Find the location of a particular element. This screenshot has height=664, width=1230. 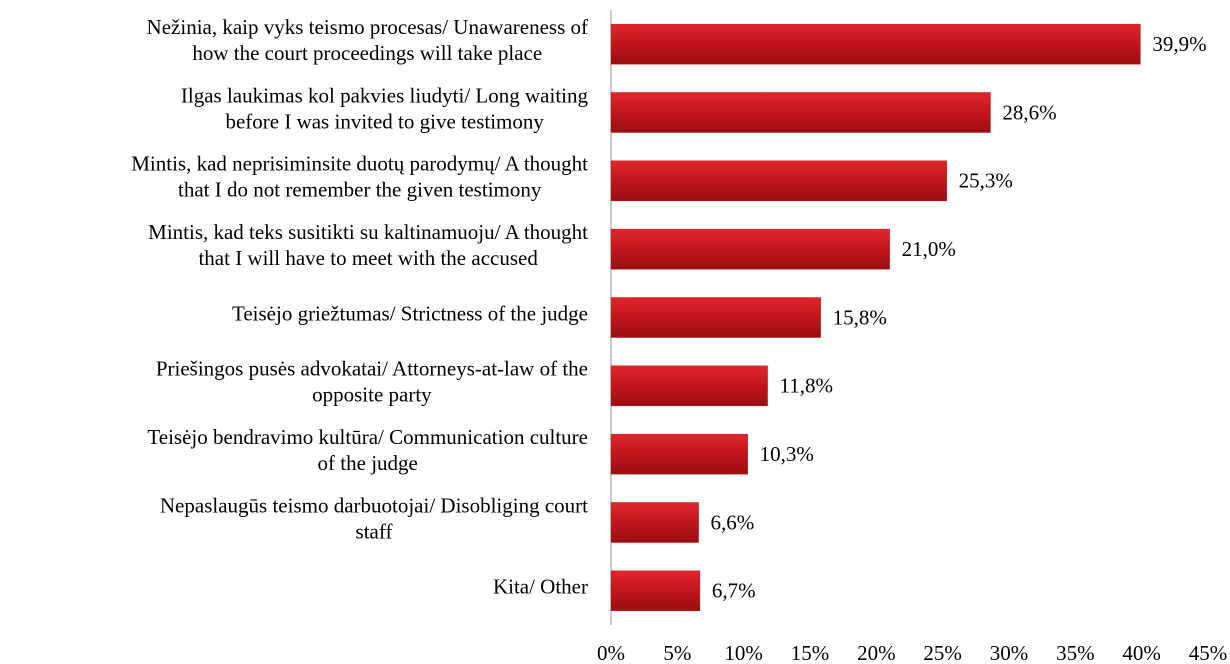

x-tick-label: 40% is located at coordinates (1141, 652).